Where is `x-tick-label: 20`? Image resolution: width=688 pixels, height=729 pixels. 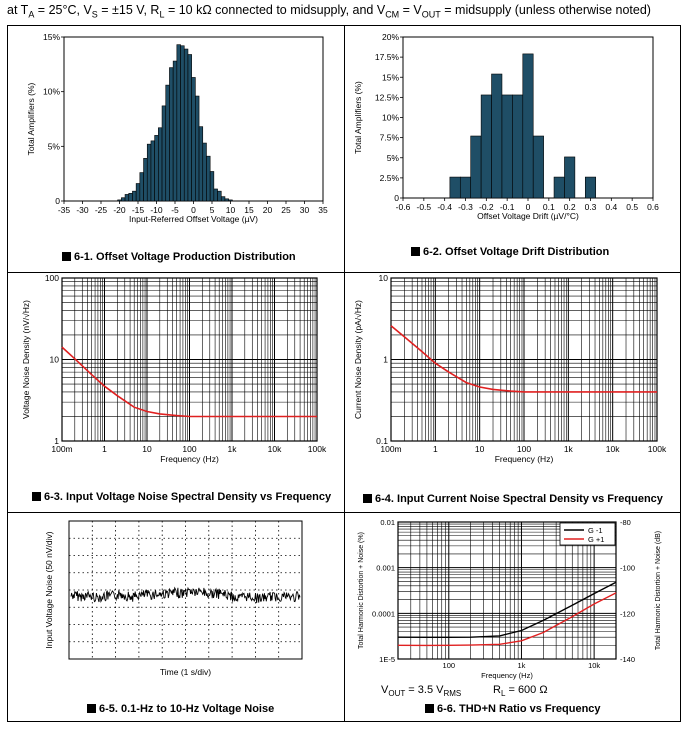
x-tick-label: 20 is located at coordinates (268, 210).